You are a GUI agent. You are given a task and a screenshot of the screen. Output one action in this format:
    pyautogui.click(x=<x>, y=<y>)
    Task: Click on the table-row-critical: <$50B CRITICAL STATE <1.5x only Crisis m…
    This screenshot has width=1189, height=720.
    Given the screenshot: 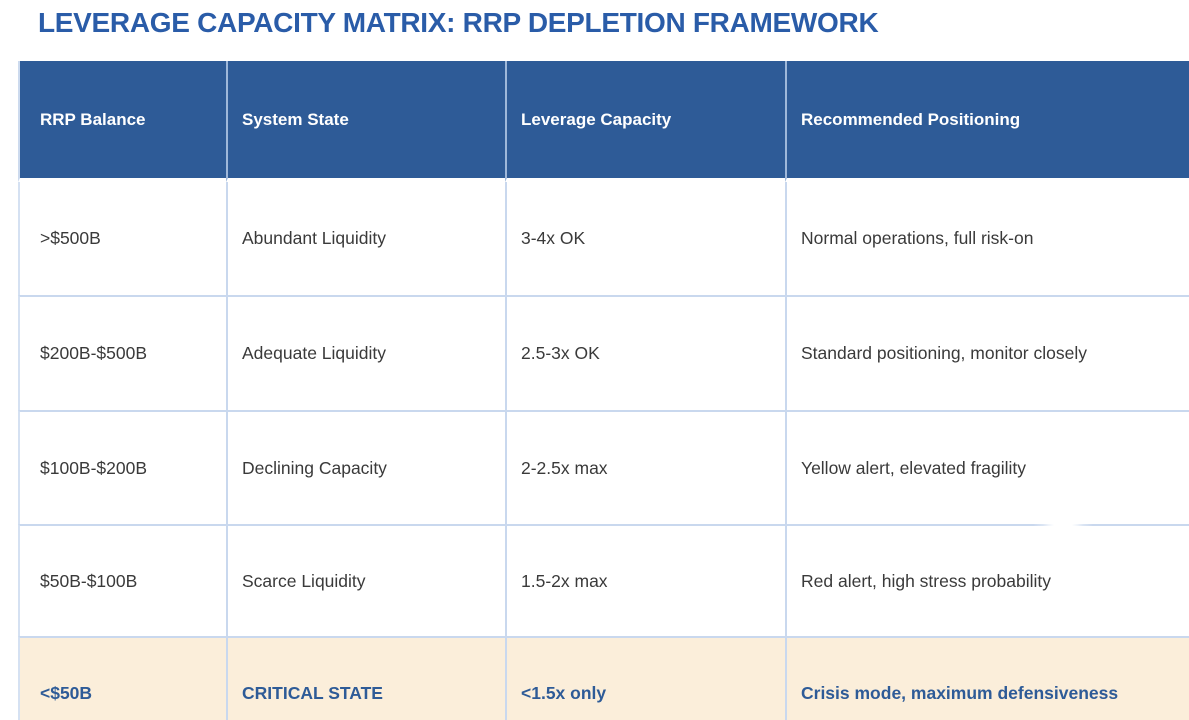 What is the action you would take?
    pyautogui.click(x=603, y=678)
    